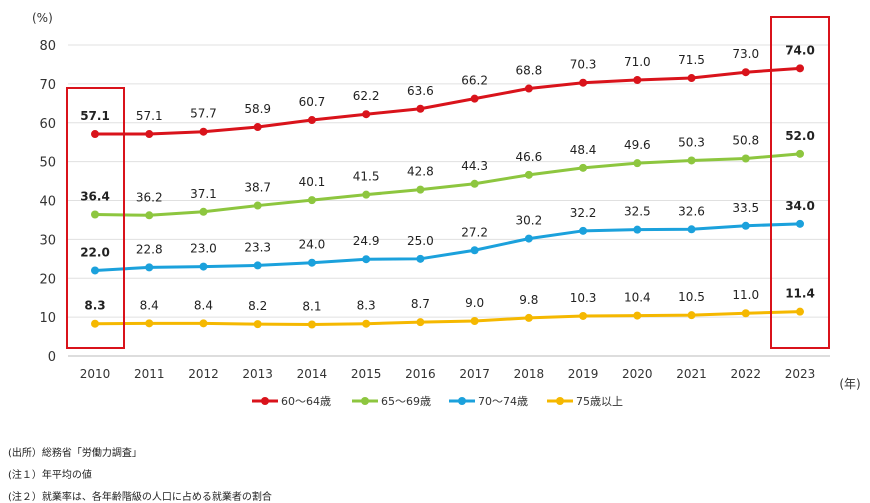  What do you see at coordinates (528, 300) in the screenshot?
I see `data-label: 9.8` at bounding box center [528, 300].